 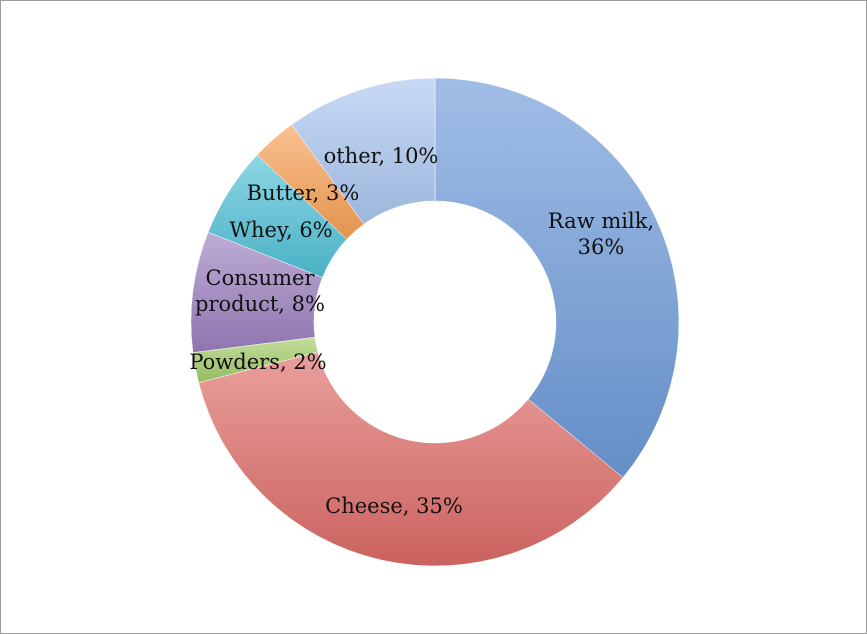 I want to click on data-label-consumer-product: Consumer product, 8%, so click(x=260, y=291).